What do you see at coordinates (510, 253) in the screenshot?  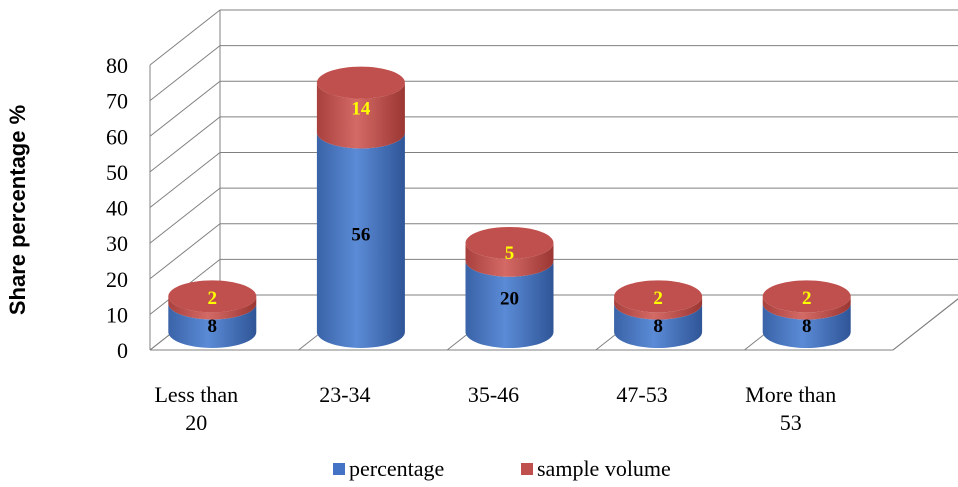 I see `data-label-sample-volume: 5` at bounding box center [510, 253].